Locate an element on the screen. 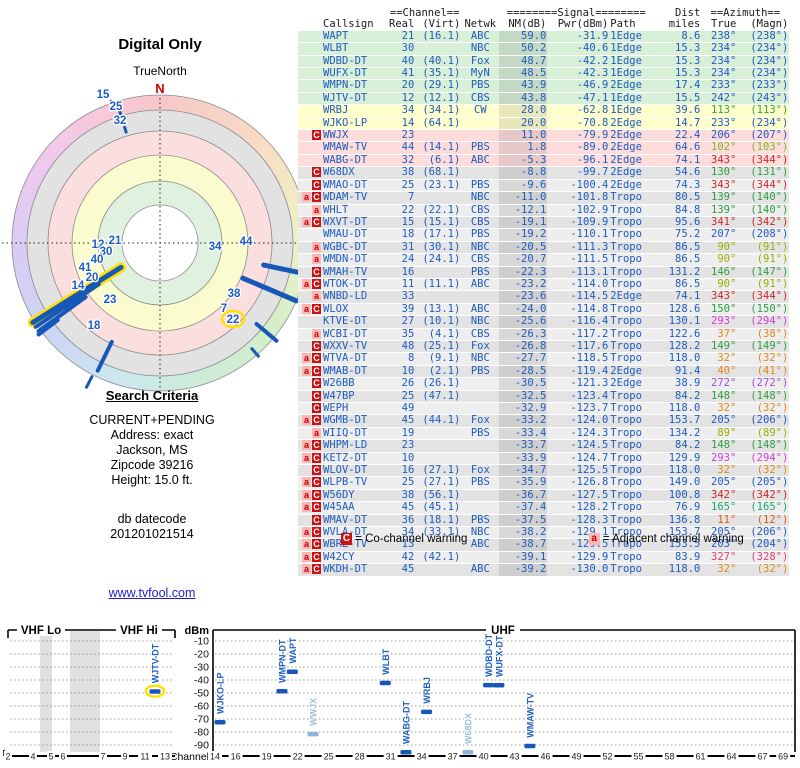 The height and width of the screenshot is (768, 800). distance-cell: 153.7 is located at coordinates (684, 420).